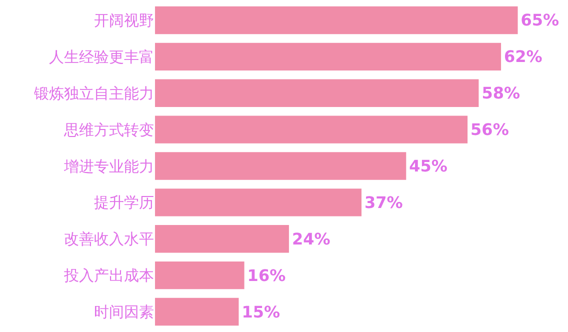  I want to click on data-label: 24%, so click(311, 238).